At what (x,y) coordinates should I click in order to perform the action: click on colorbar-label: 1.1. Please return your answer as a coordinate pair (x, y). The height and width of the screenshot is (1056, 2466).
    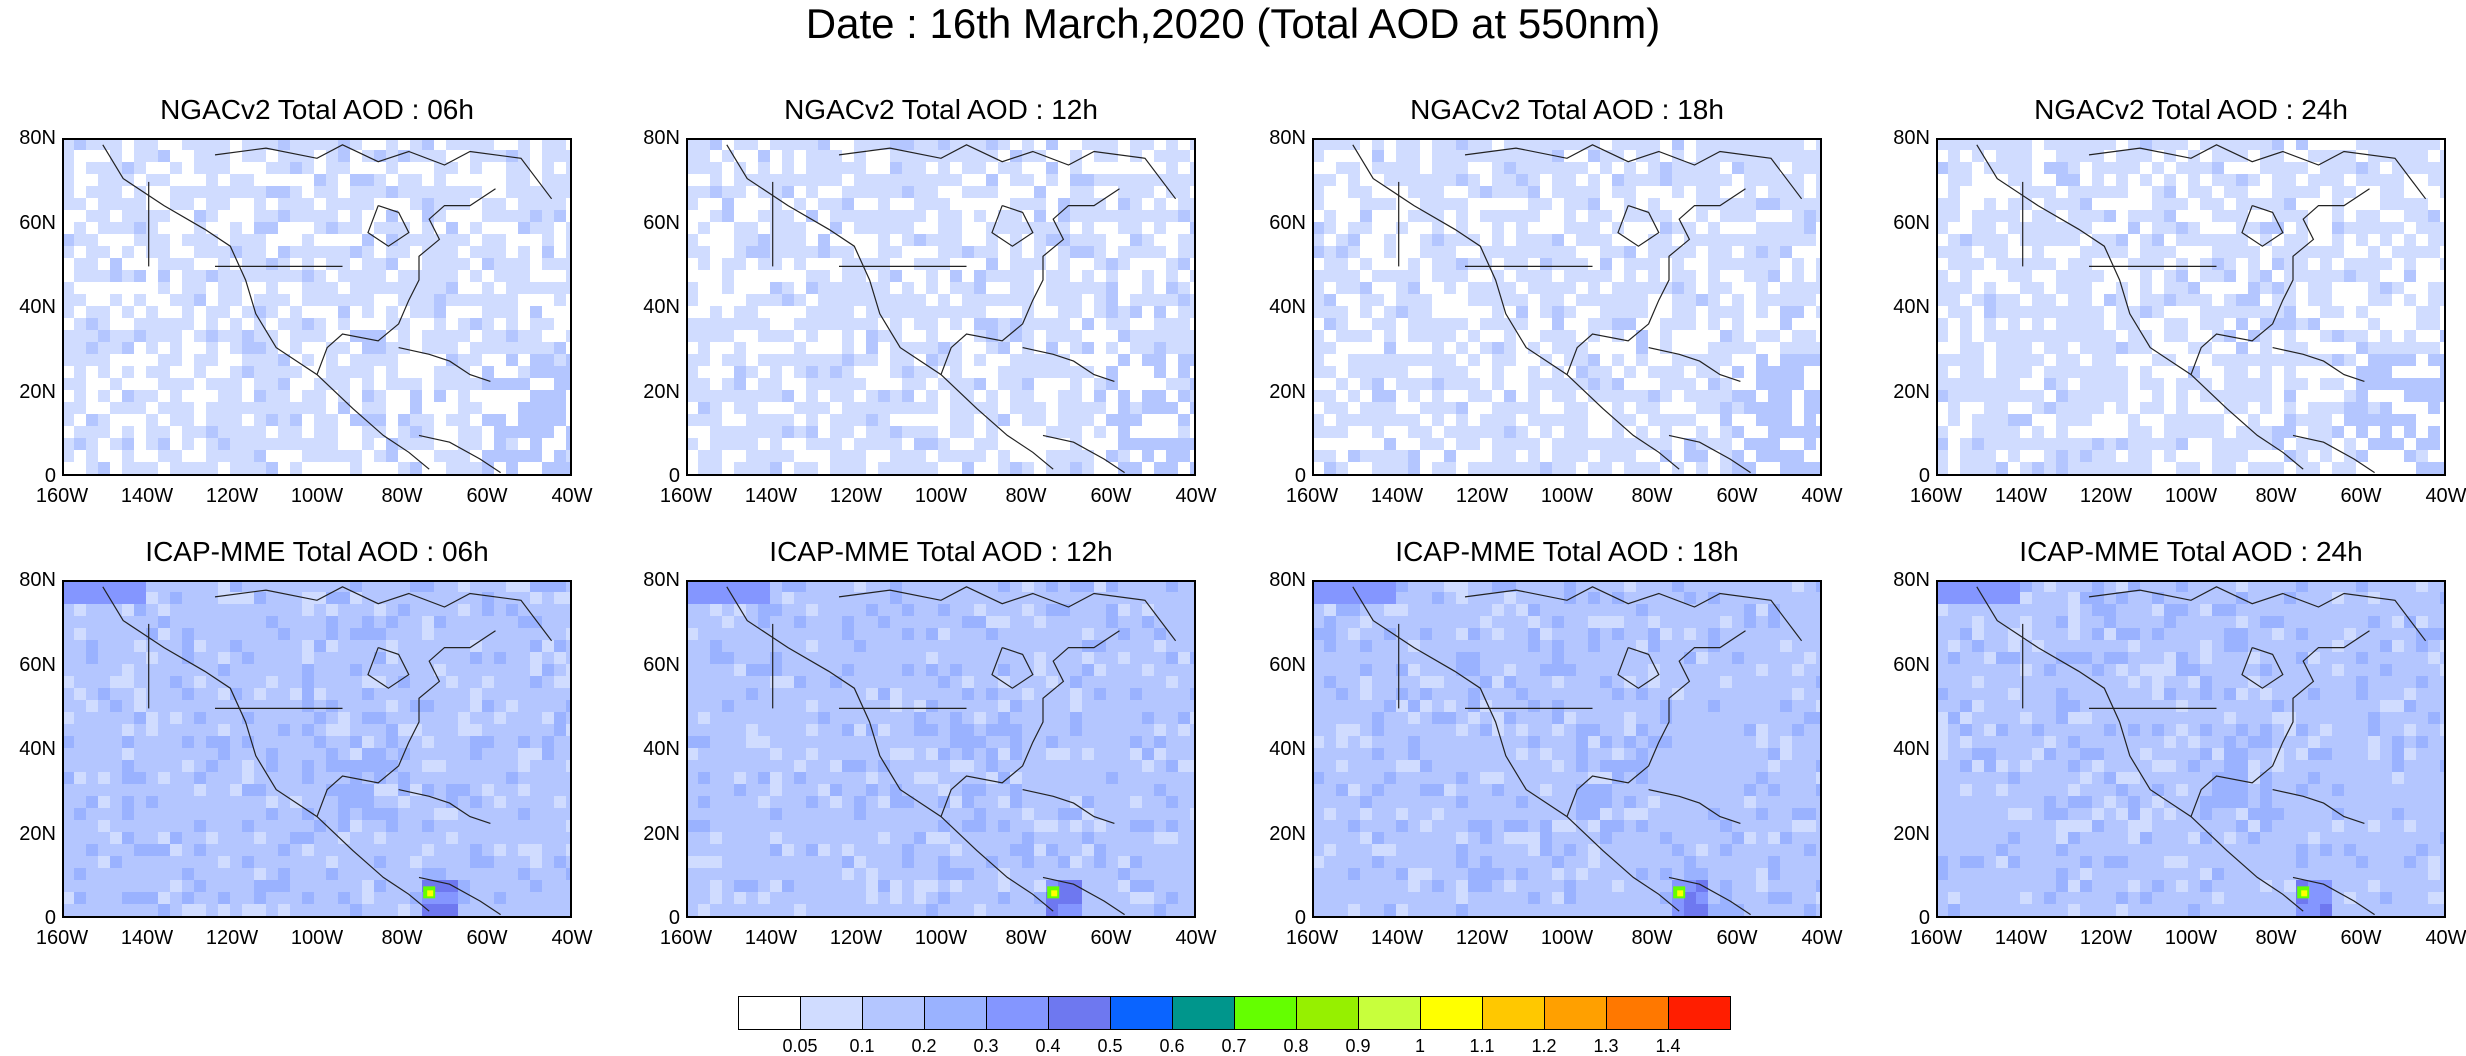
    Looking at the image, I should click on (1482, 1046).